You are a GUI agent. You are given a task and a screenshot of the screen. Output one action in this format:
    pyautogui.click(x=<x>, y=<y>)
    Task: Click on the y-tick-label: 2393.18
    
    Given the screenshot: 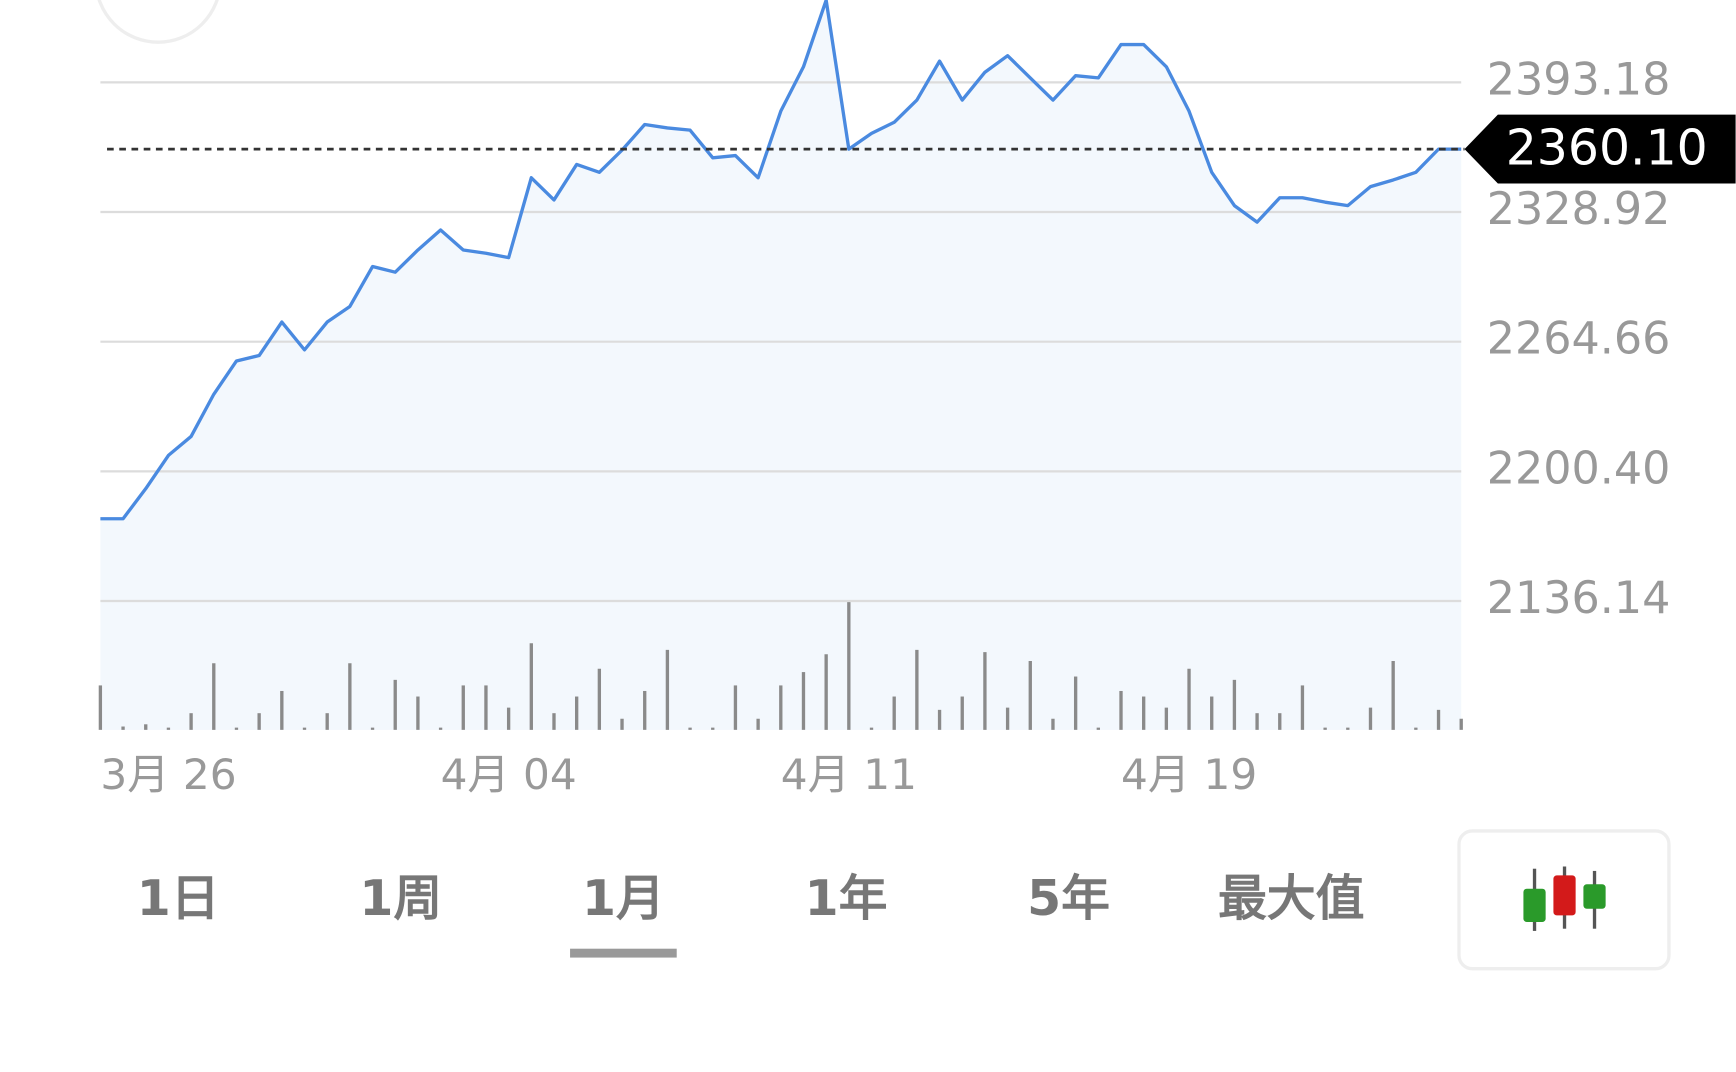 What is the action you would take?
    pyautogui.click(x=1579, y=79)
    